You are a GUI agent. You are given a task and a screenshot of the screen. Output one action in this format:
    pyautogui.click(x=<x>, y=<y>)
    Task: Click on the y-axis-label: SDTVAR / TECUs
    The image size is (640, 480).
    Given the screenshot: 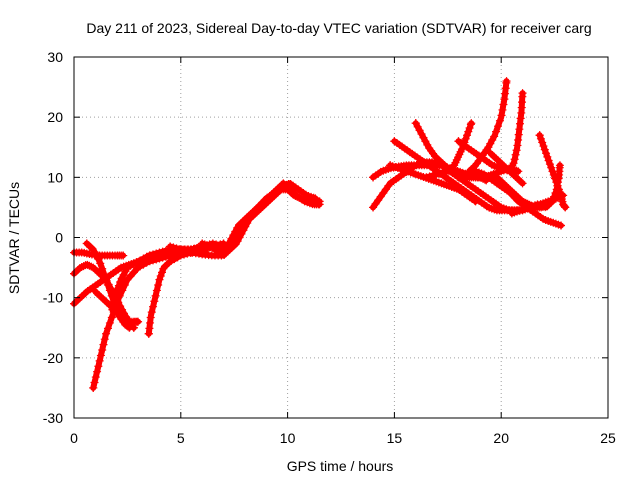 What is the action you would take?
    pyautogui.click(x=14, y=238)
    